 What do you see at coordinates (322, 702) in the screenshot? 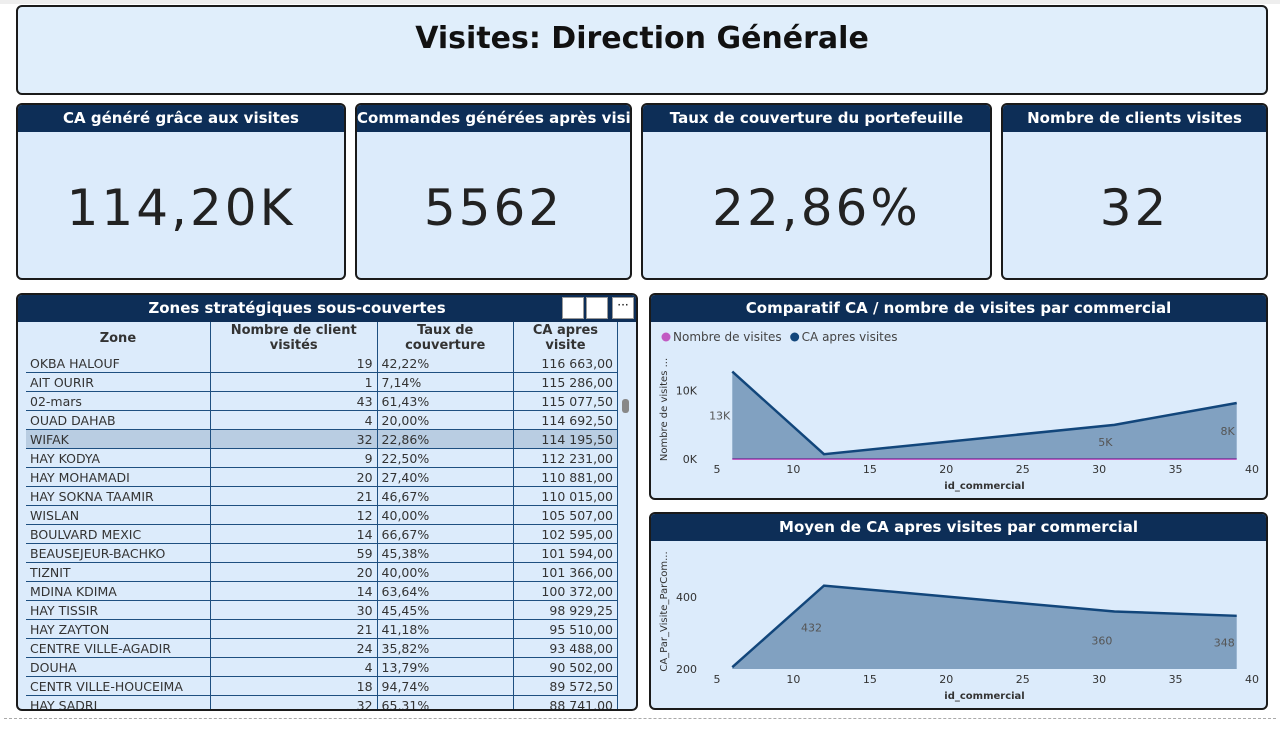
I see `table-row: HAY SADRI 32 65,31% 88 741,00` at bounding box center [322, 702].